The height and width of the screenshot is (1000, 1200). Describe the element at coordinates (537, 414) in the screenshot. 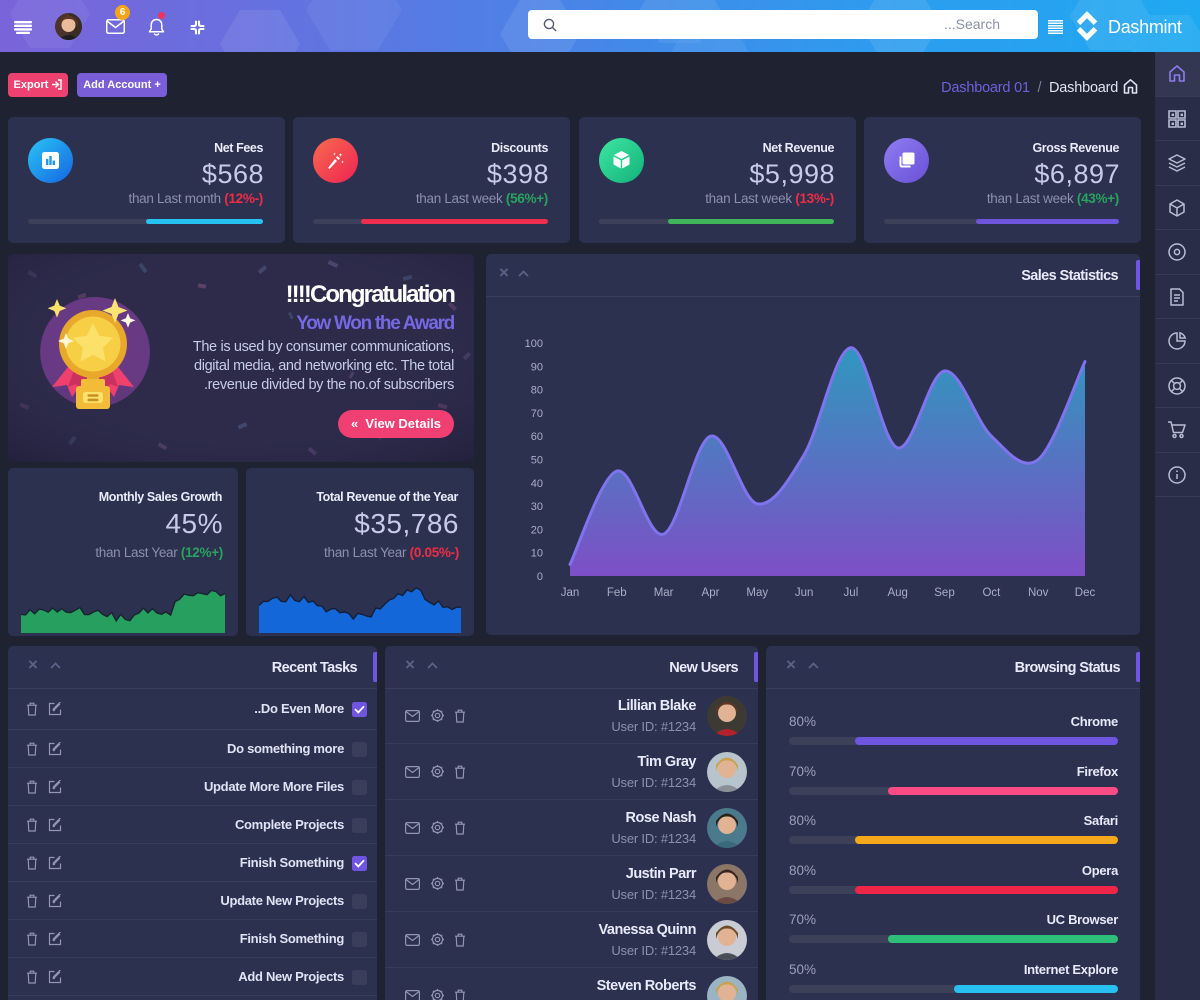

I see `svg-text: 70` at that location.